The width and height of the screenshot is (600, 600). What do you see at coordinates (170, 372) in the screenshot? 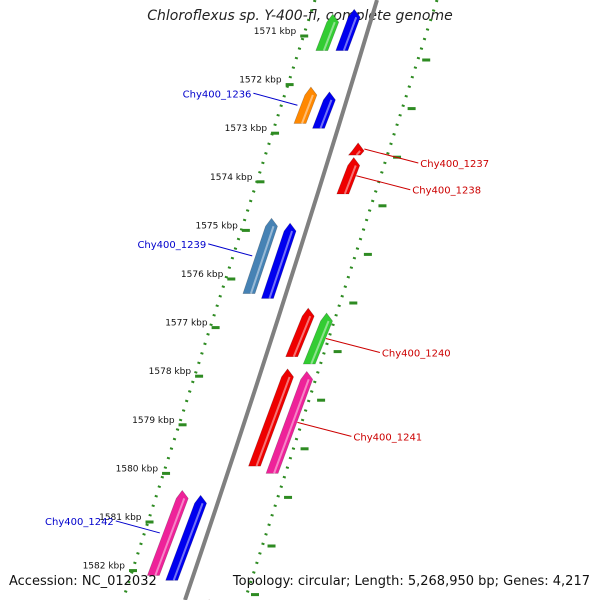
I see `ruler-tick-label: 1578 kbp` at bounding box center [170, 372].